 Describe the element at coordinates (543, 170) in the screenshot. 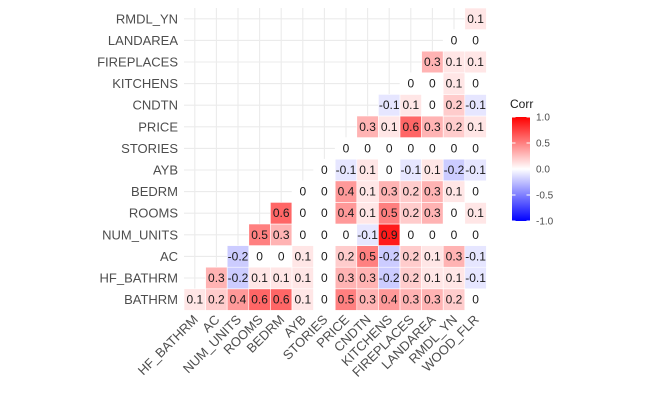

I see `legend-tick-label: 0.0` at that location.